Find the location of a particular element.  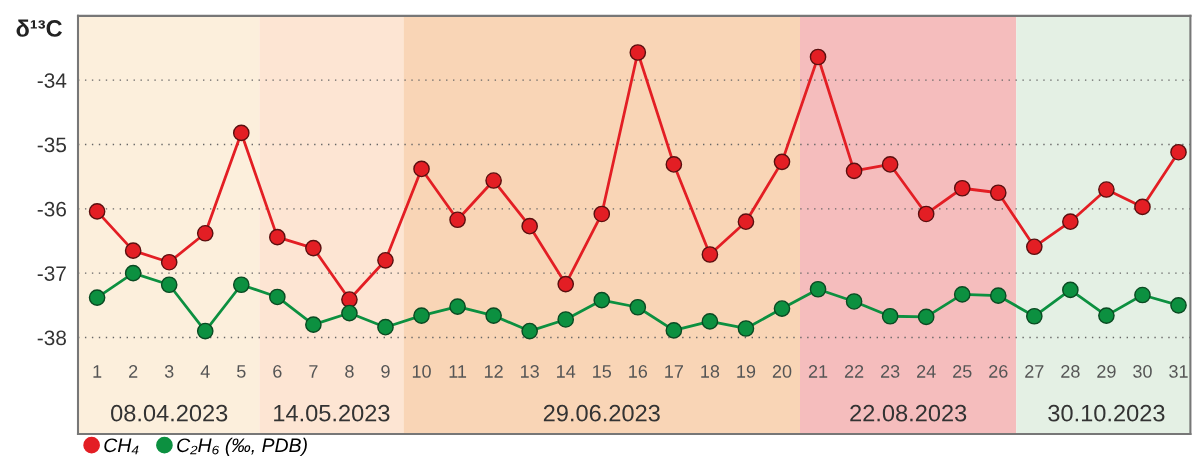

x-tick-label: 12 is located at coordinates (493, 371).